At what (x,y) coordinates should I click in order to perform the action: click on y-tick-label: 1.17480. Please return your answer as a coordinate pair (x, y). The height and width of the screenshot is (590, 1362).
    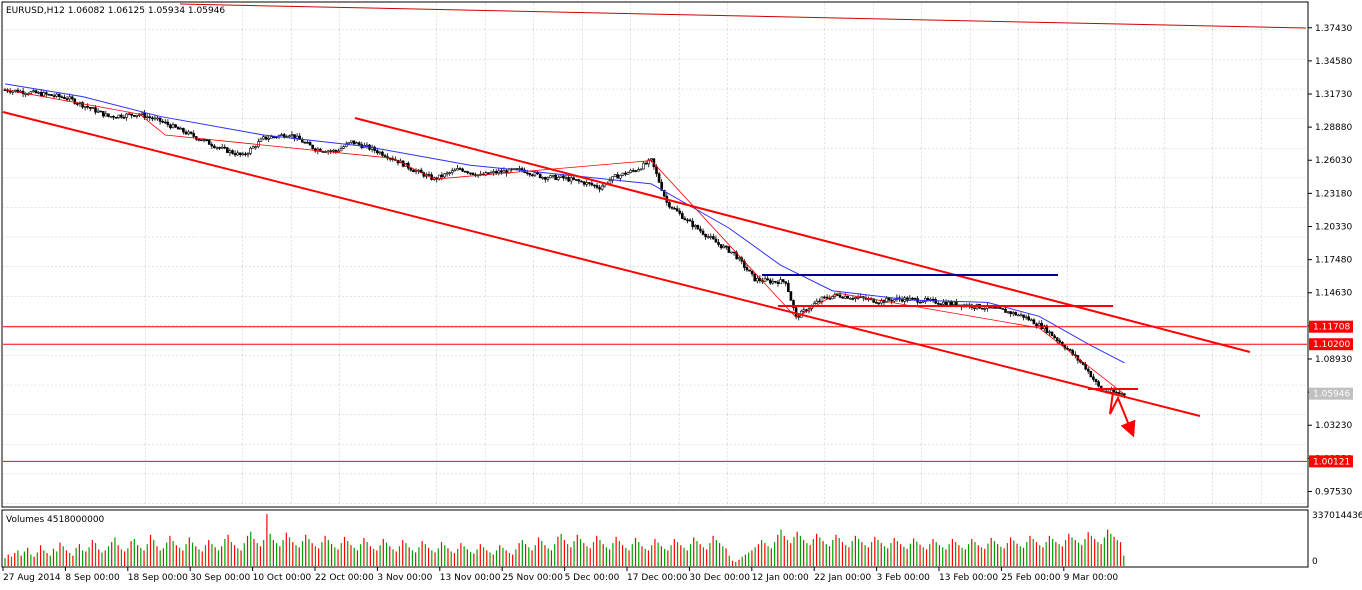
    Looking at the image, I should click on (1333, 261).